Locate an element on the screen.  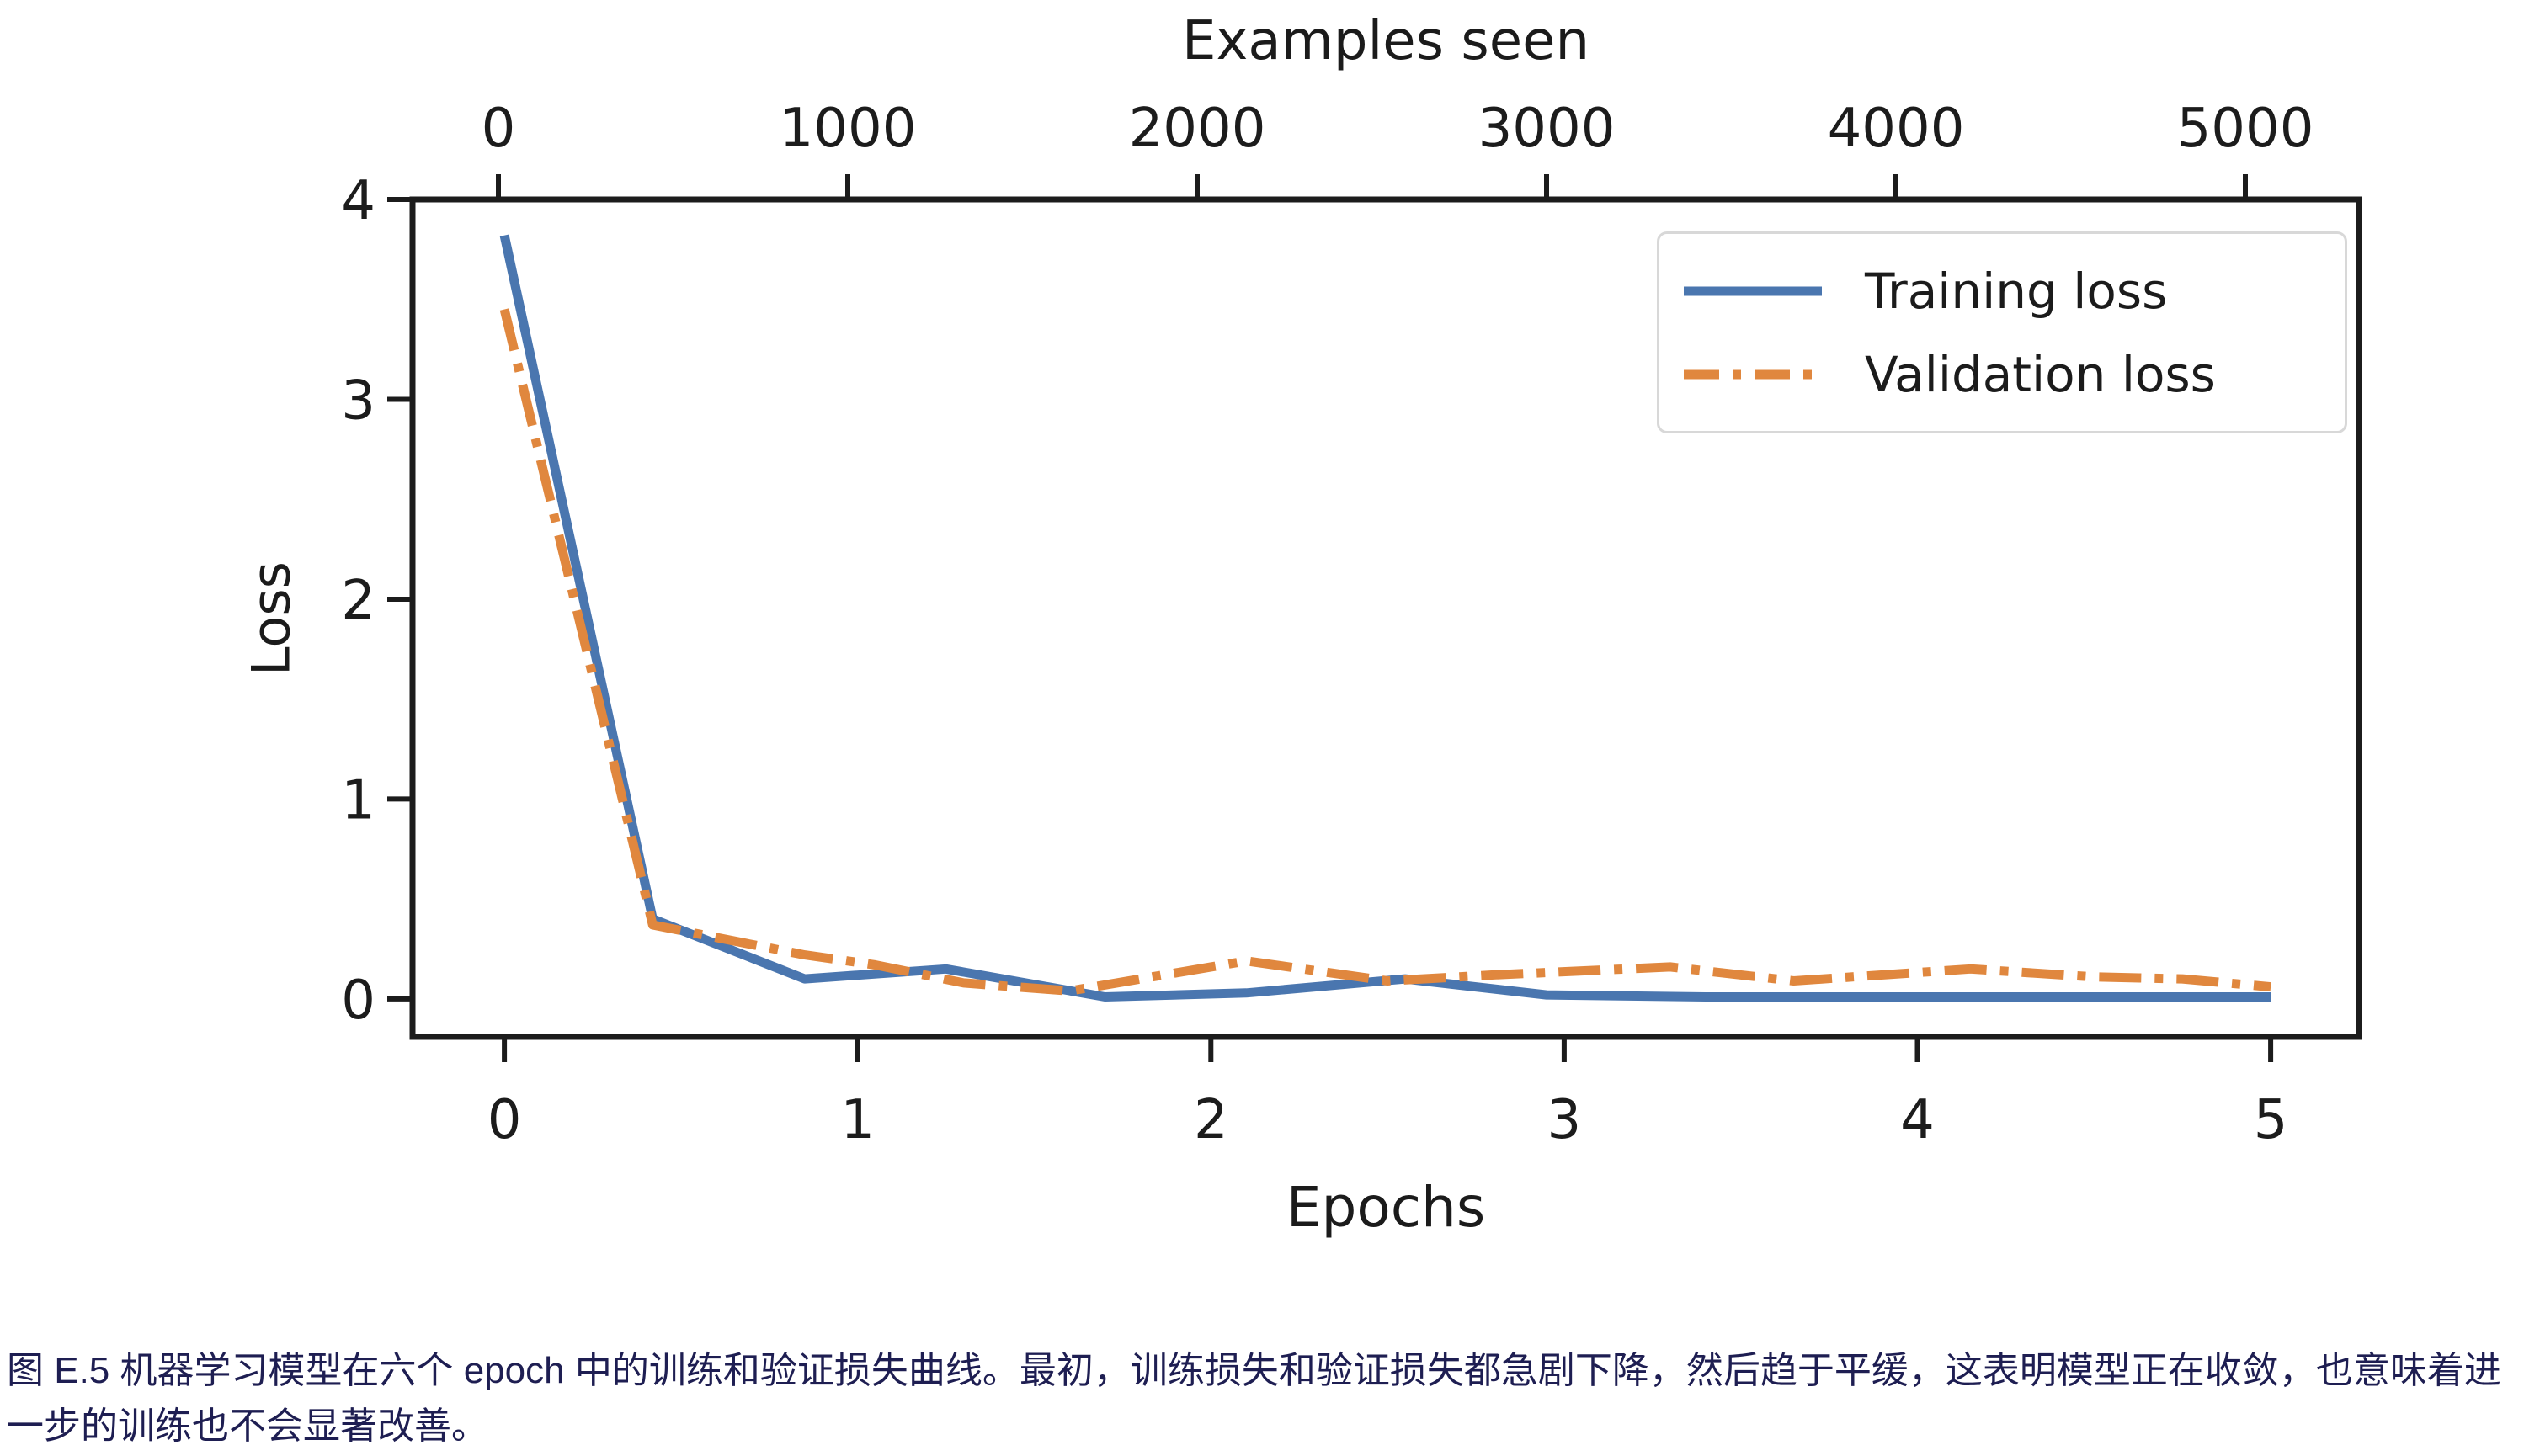
training-loss-line-sample is located at coordinates (1753, 290).